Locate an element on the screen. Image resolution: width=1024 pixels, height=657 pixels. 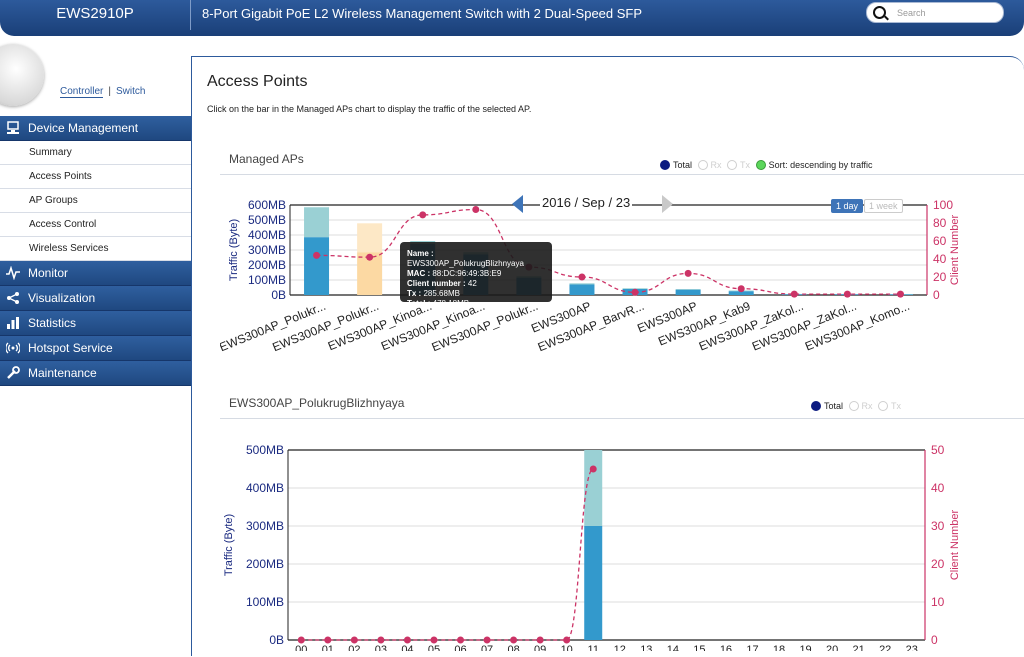
x-tick-label: 05 is located at coordinates (434, 647).